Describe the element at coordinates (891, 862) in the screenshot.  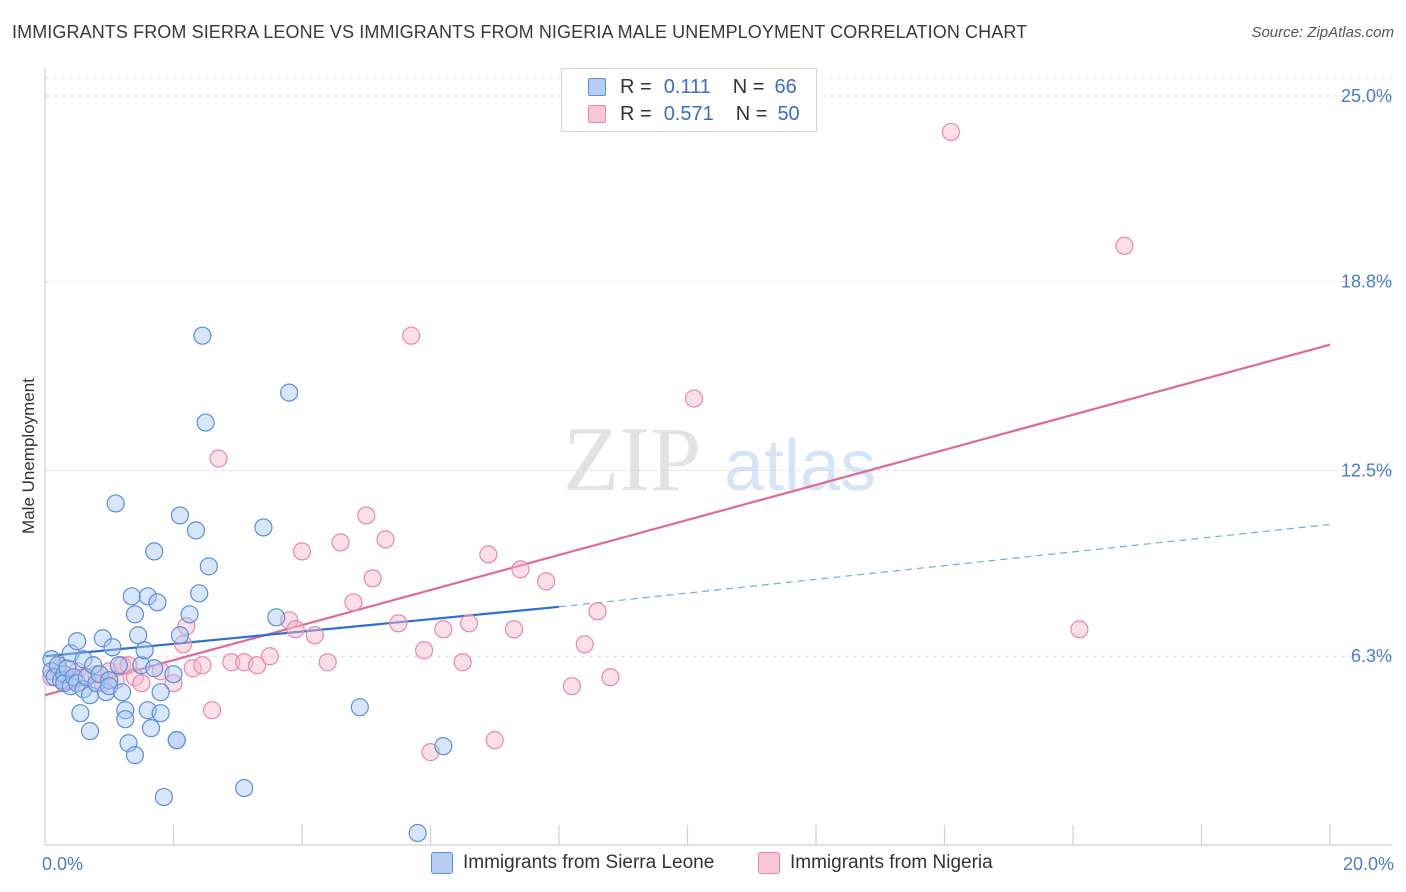
I see `nigeria-legend-label: Immigrants from Nigeria` at that location.